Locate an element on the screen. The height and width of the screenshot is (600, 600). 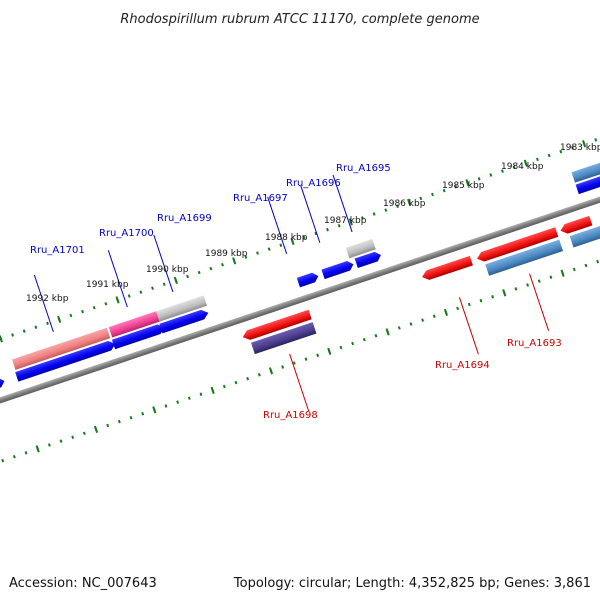
gene-arrow-rru-a1697 is located at coordinates (308, 279).